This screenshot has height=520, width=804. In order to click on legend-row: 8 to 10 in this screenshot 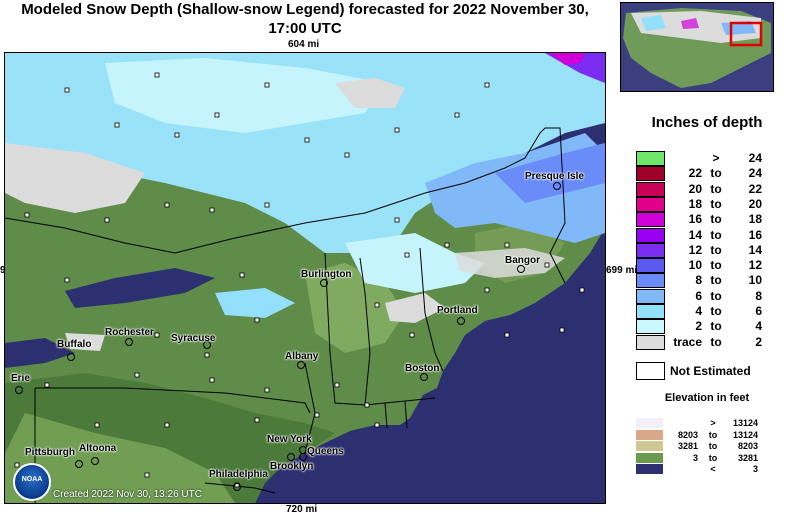, I will do `click(711, 281)`.